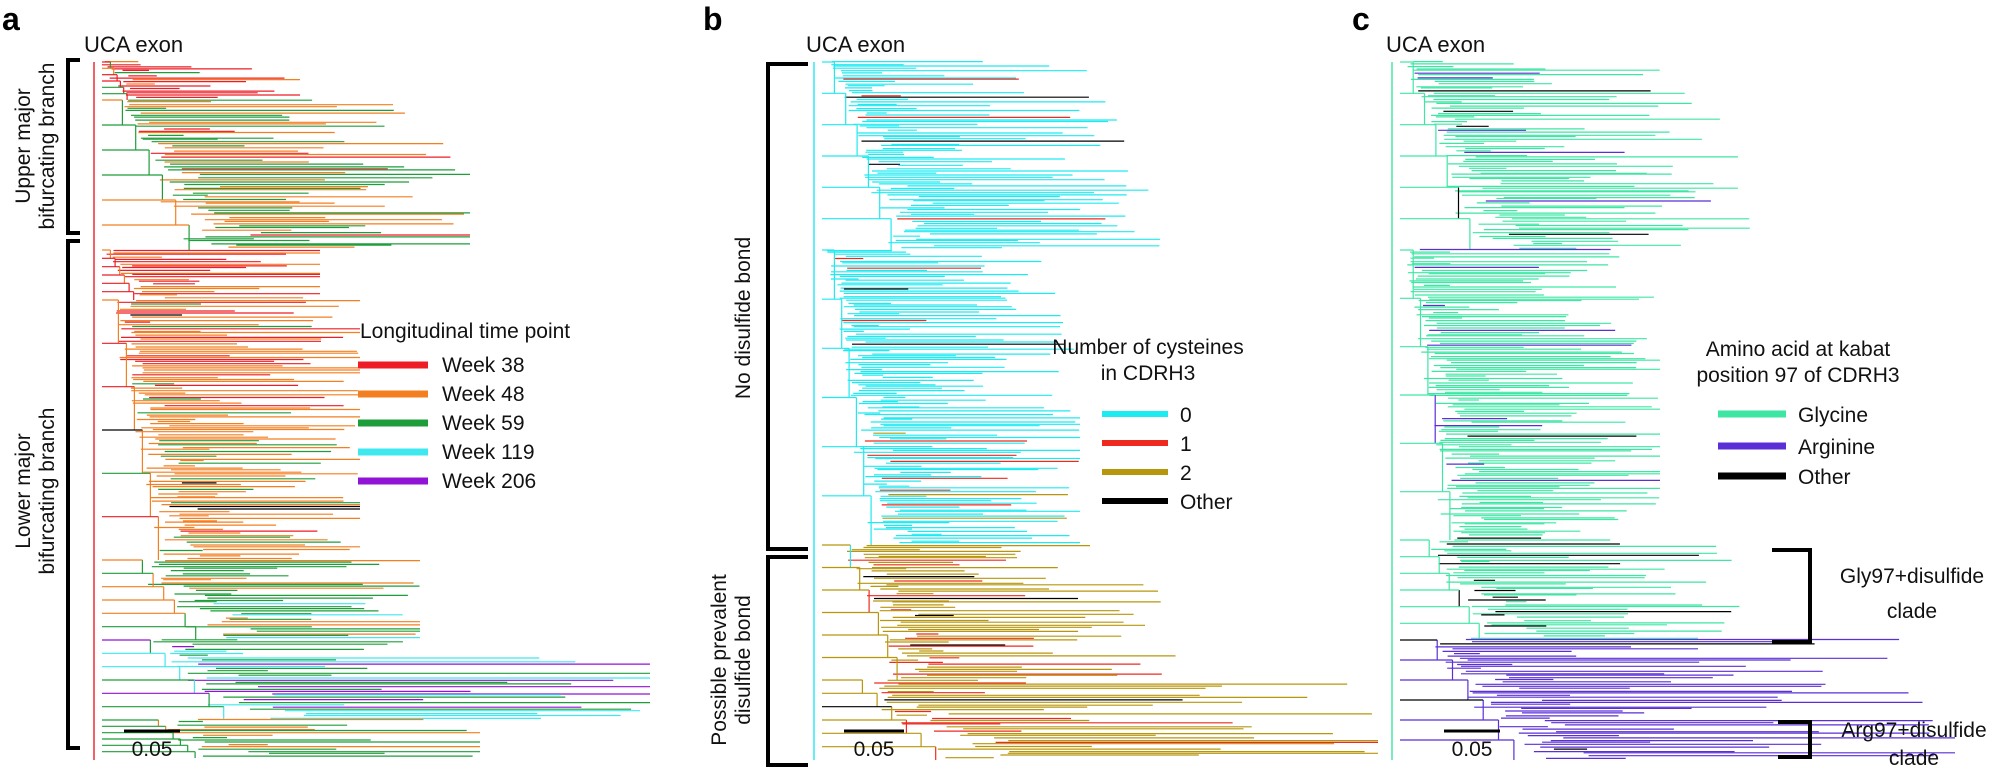 This screenshot has width=2002, height=769. What do you see at coordinates (483, 365) in the screenshot?
I see `panel-a-legend-label-week38: Week 38` at bounding box center [483, 365].